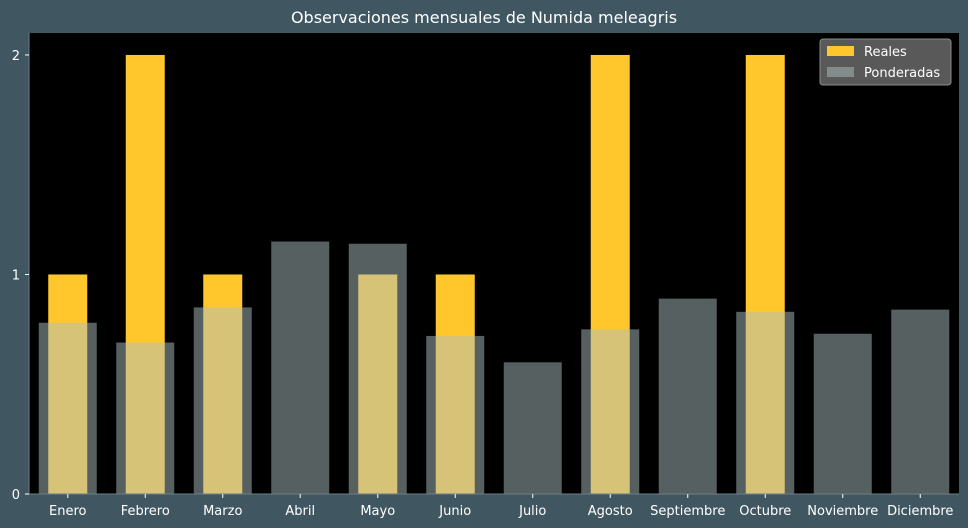 This screenshot has width=968, height=528. I want to click on x-tick-label-enero: Enero, so click(68, 511).